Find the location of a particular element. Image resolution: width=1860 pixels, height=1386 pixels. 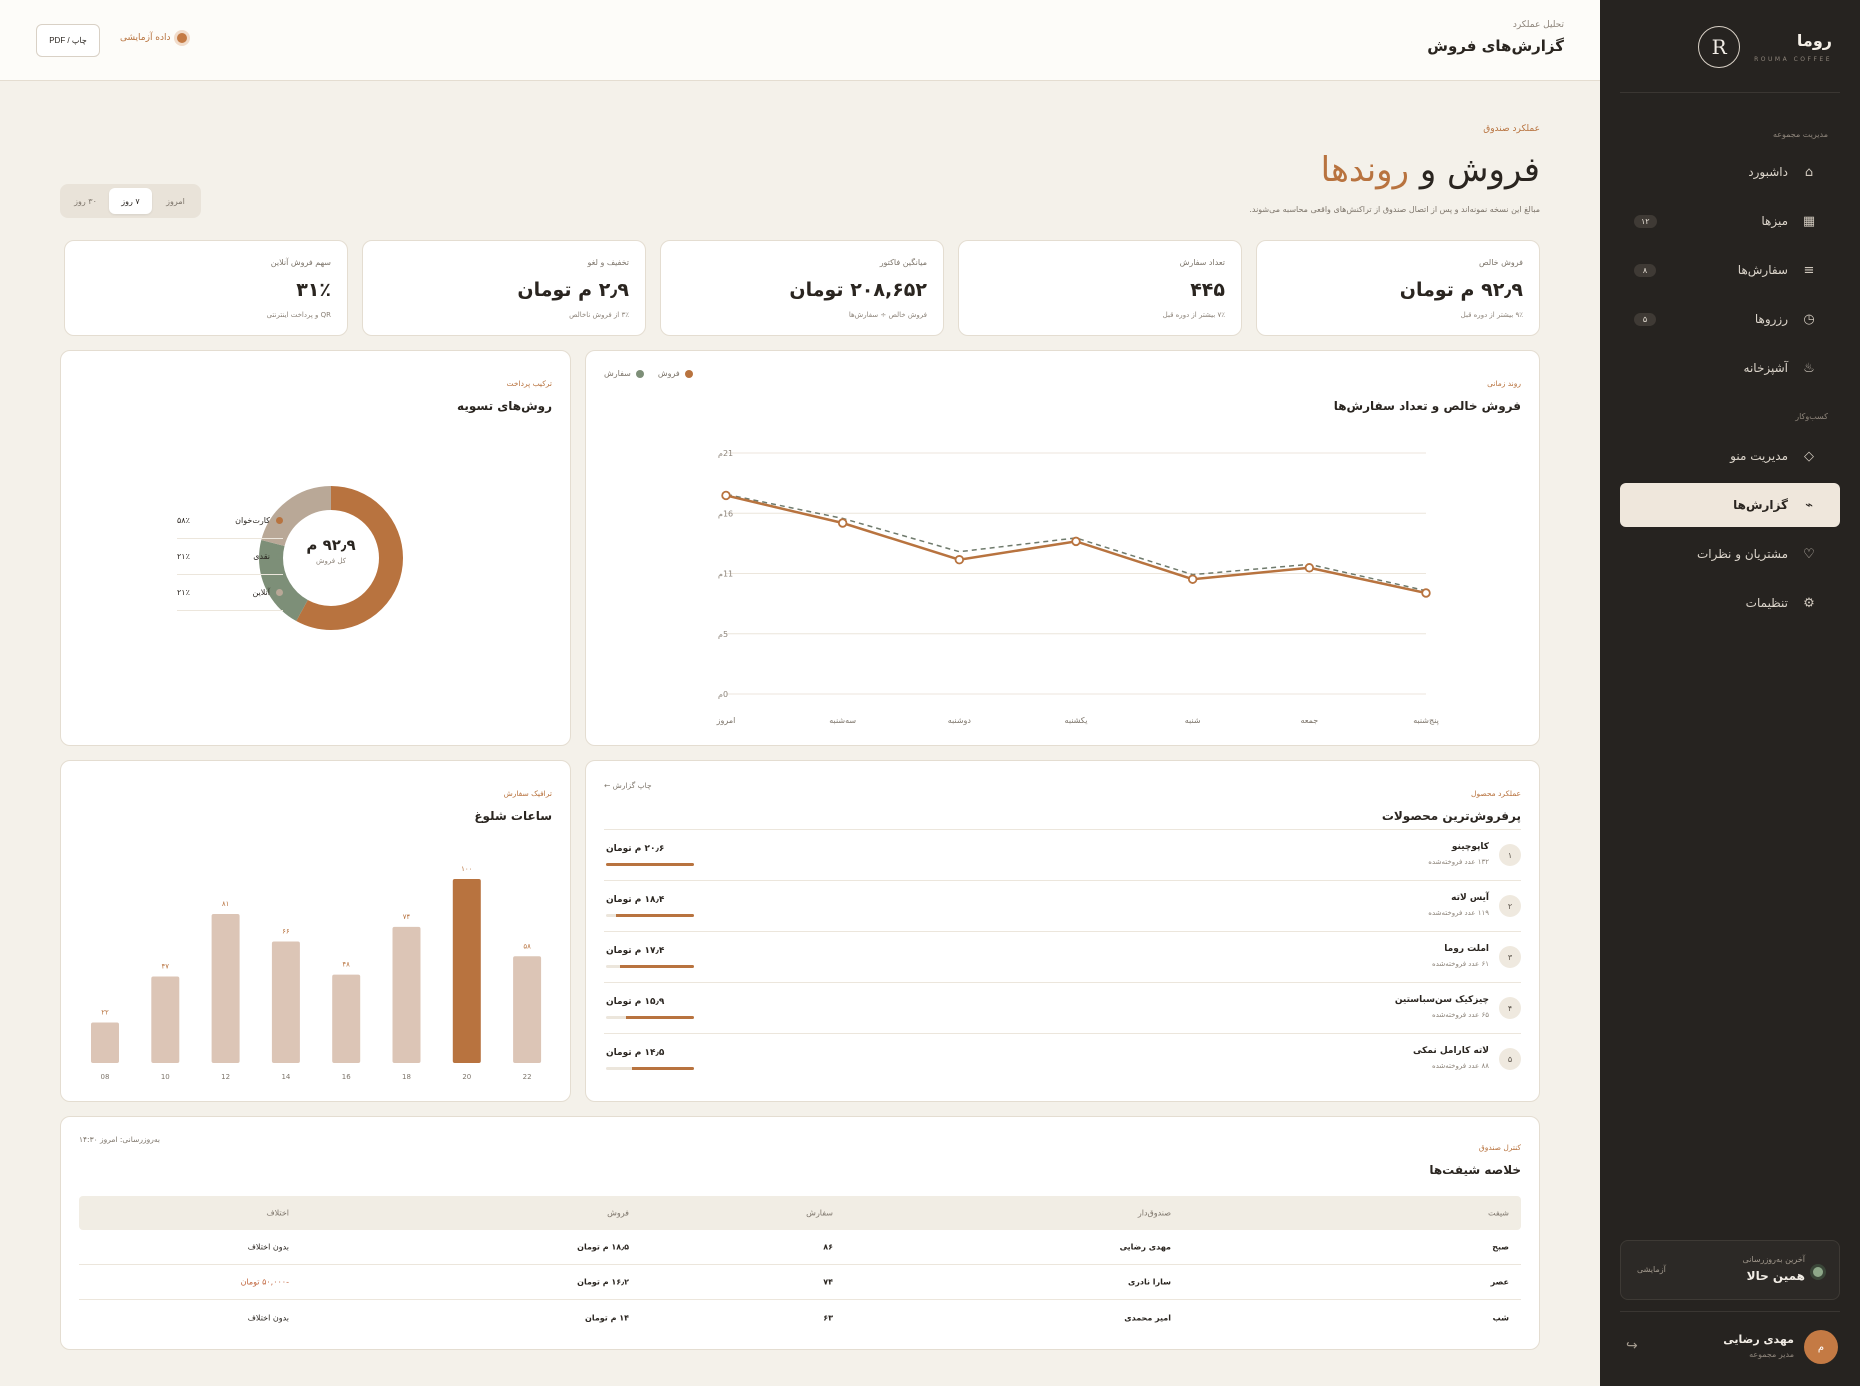

x-tick-label: یکشنبه is located at coordinates (1076, 720).